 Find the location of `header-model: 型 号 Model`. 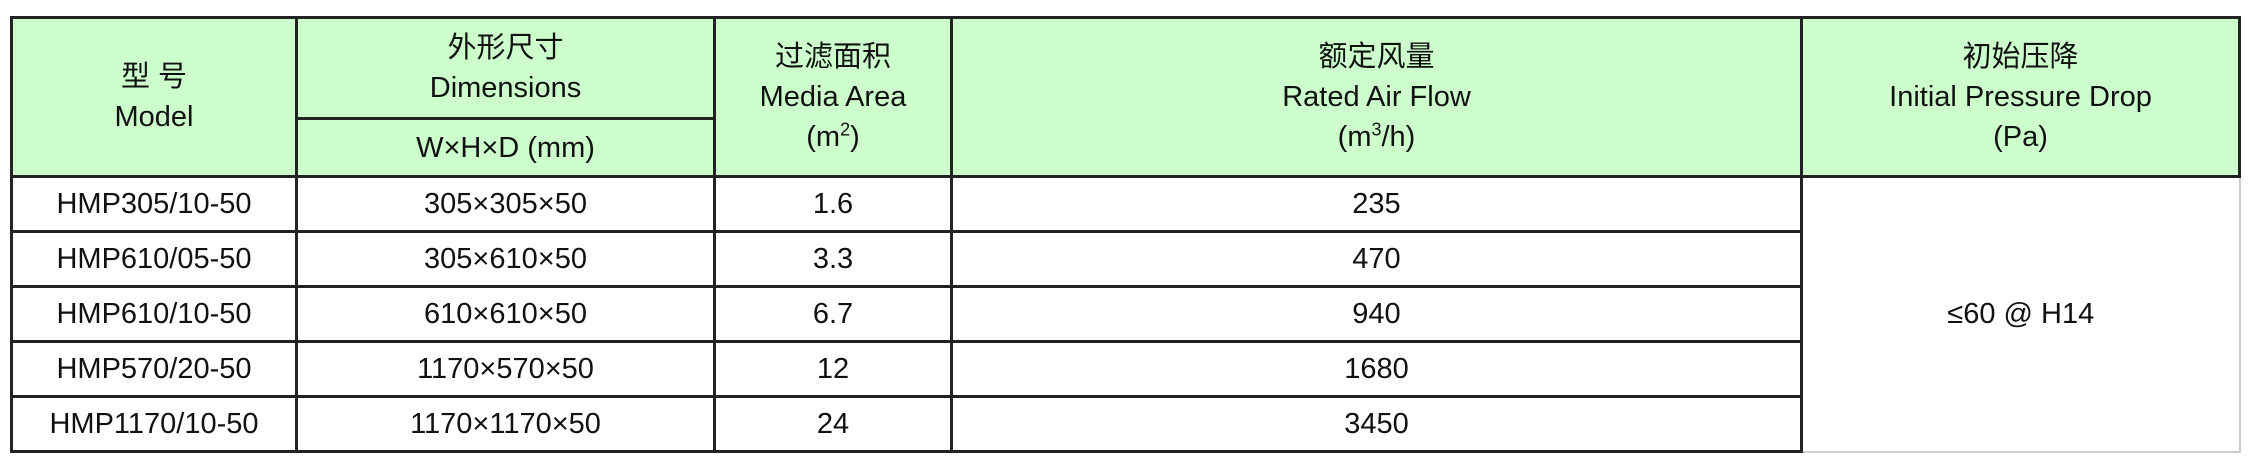

header-model: 型 号 Model is located at coordinates (154, 97).